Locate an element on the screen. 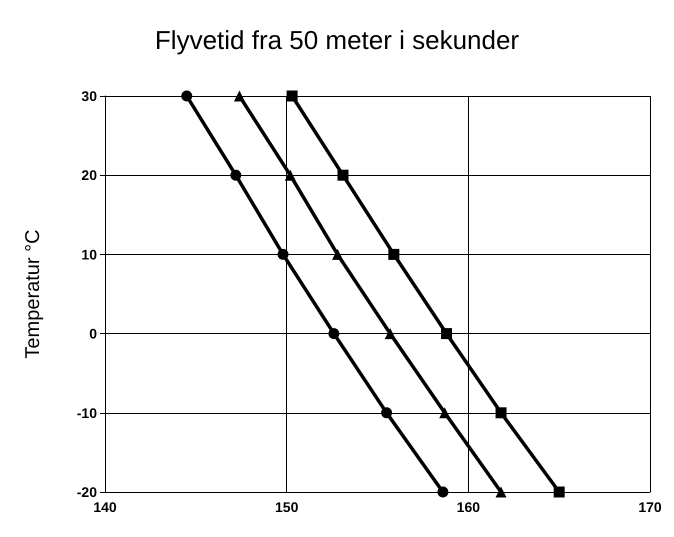  y-tick-label: 0 is located at coordinates (93, 334).